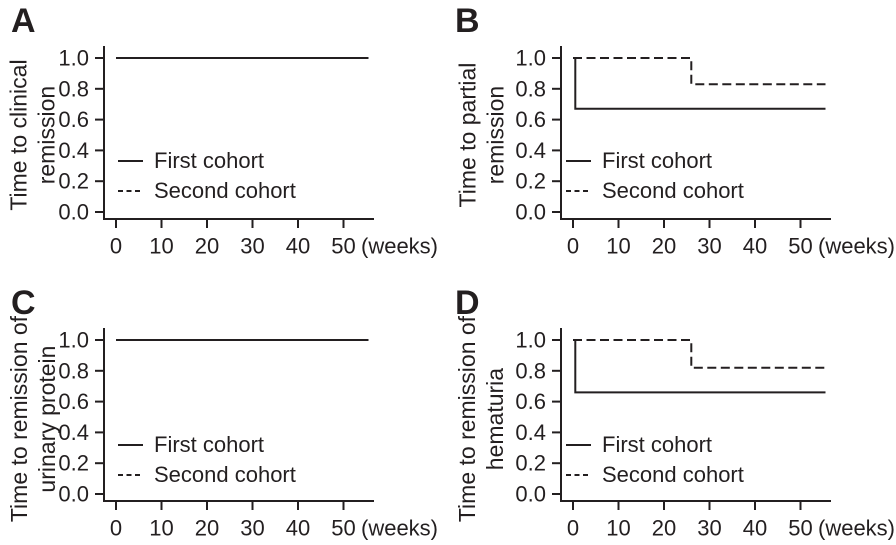  What do you see at coordinates (467, 21) in the screenshot?
I see `panel-letter: B` at bounding box center [467, 21].